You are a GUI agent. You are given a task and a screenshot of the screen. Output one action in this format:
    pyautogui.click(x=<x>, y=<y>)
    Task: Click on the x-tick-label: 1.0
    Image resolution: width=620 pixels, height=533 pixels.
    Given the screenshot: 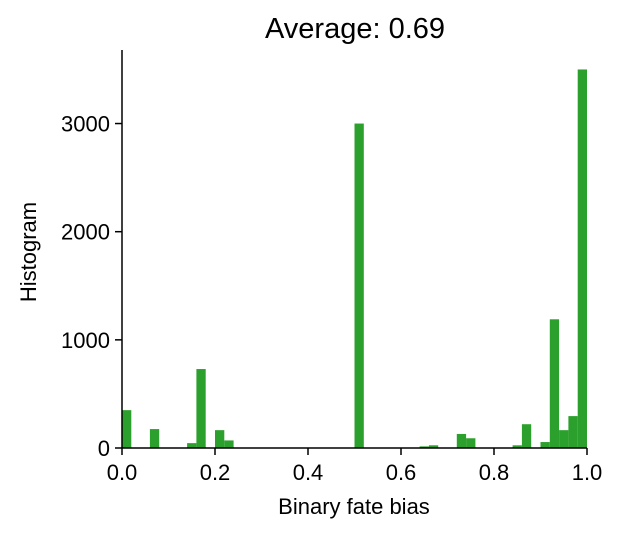 What is the action you would take?
    pyautogui.click(x=587, y=472)
    